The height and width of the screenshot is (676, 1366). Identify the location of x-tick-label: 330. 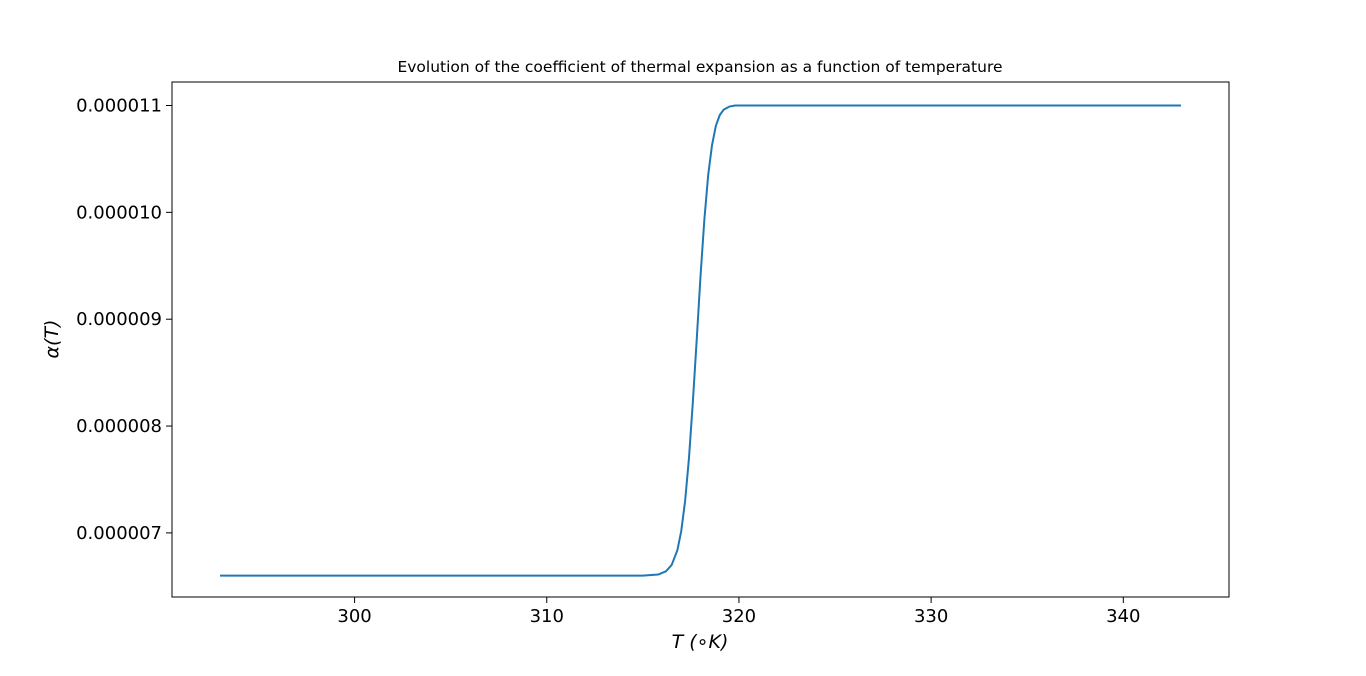
(931, 616).